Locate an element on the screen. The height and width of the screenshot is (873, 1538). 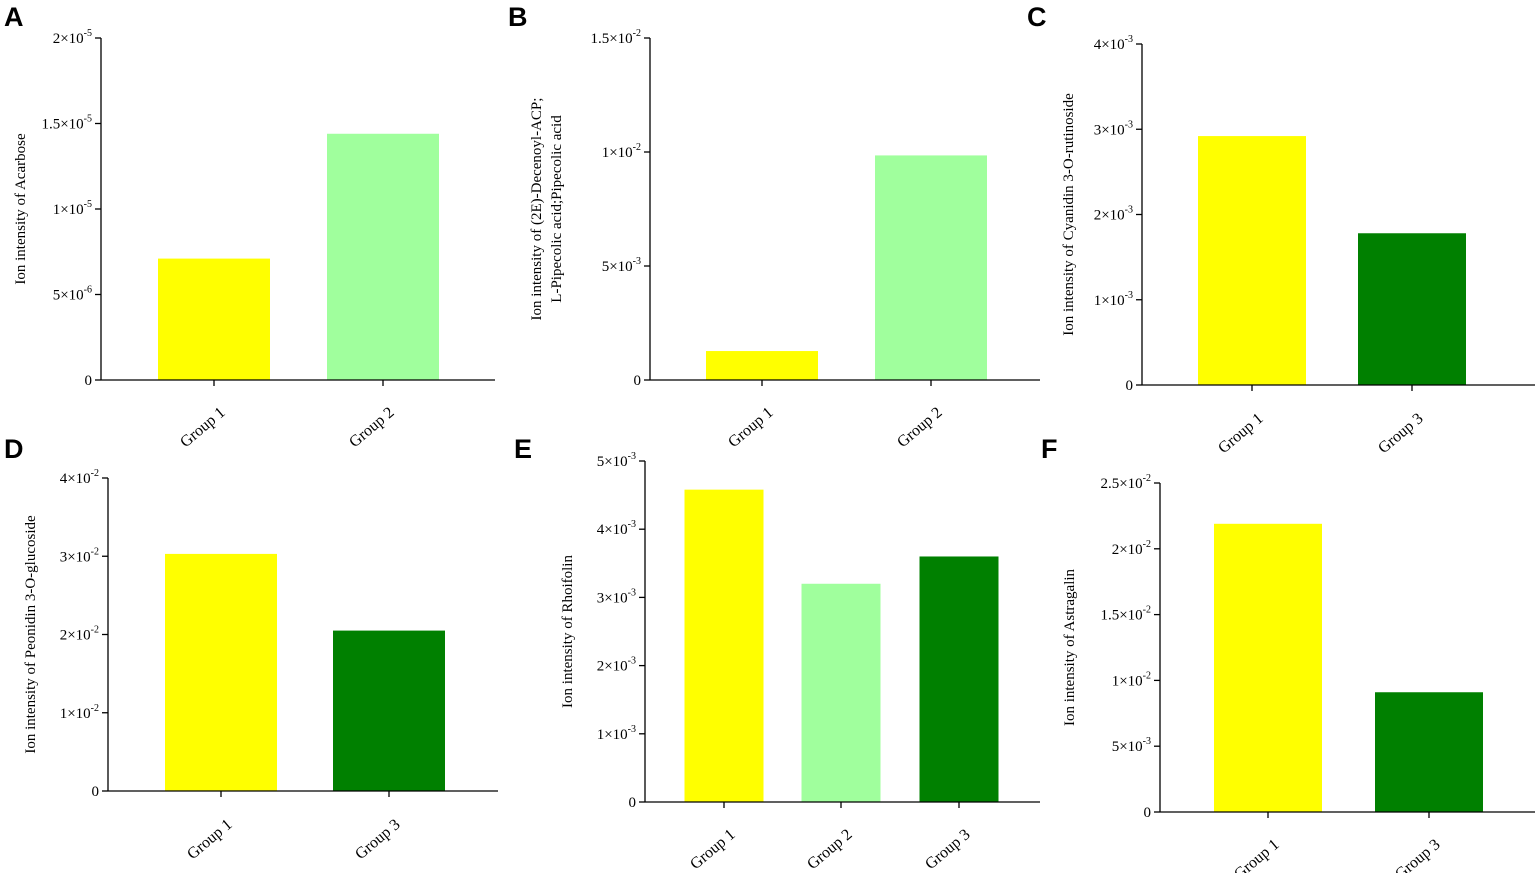
y-tick-label: 5×10⁻⁶ is located at coordinates (72, 294).